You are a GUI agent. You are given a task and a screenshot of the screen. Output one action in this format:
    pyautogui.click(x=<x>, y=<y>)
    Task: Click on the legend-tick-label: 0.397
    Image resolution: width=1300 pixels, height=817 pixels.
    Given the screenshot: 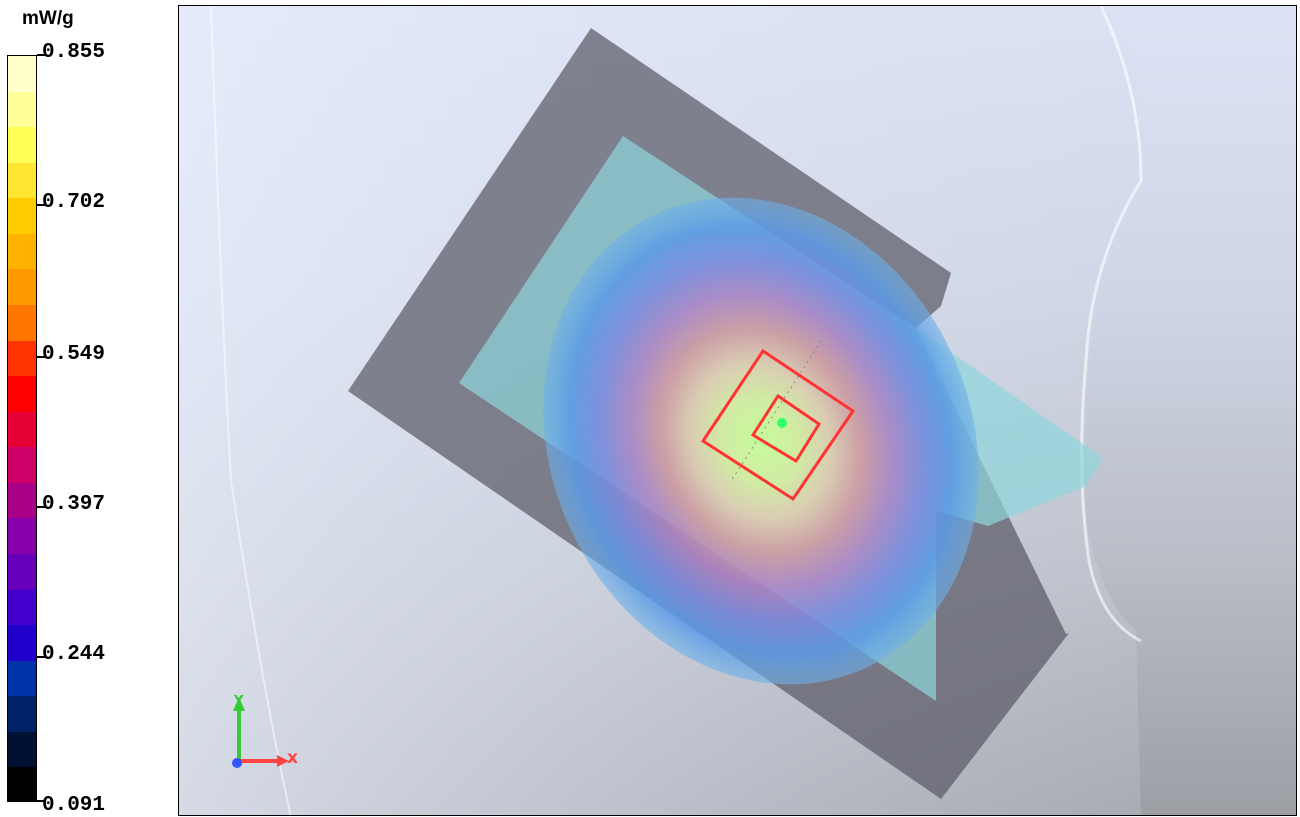 What is the action you would take?
    pyautogui.click(x=74, y=504)
    